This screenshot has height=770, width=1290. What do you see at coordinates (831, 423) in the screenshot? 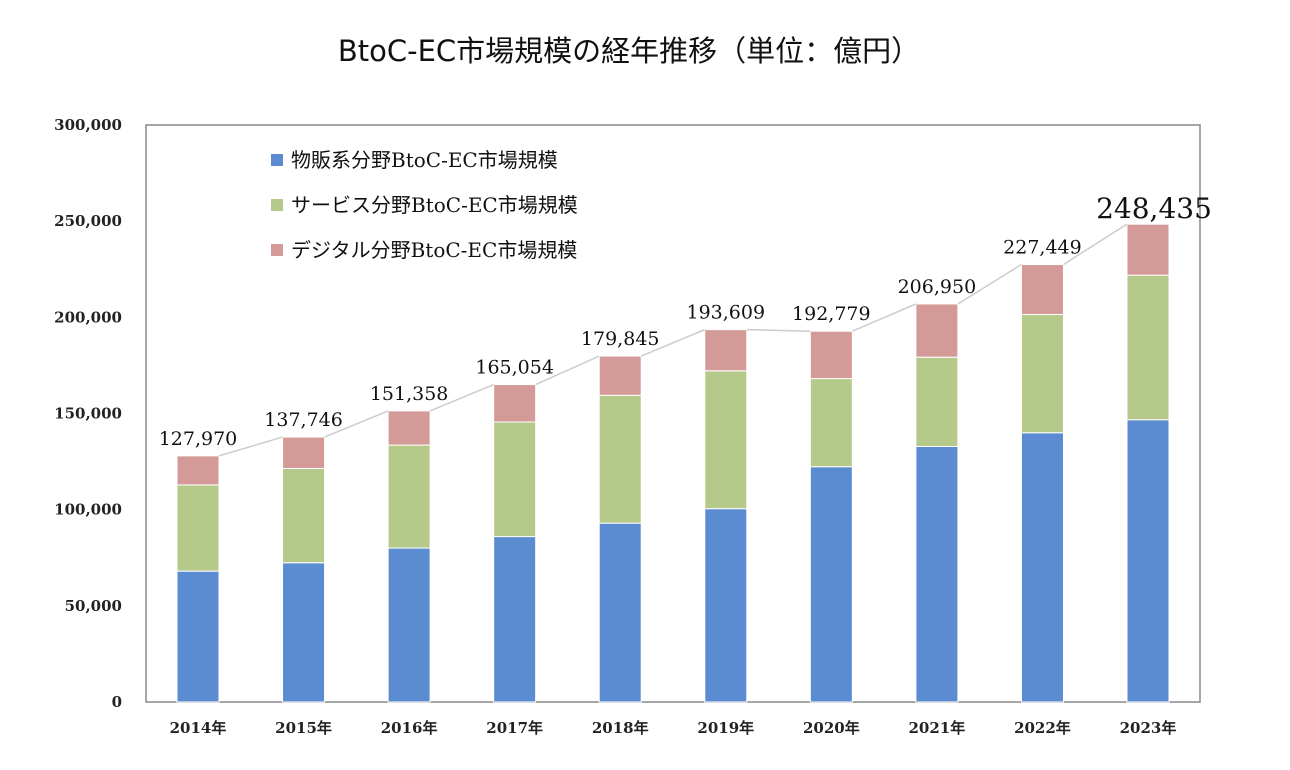
I see `bar-segment-2-2020年` at bounding box center [831, 423].